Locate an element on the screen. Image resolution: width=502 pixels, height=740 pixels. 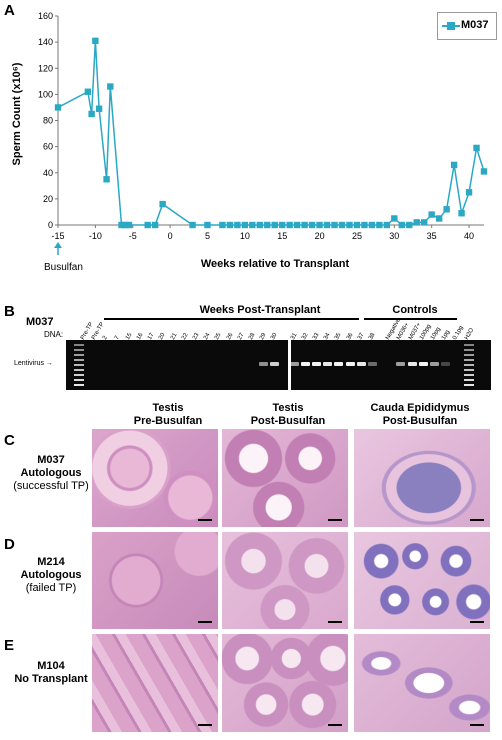
histology-e-epididymis is located at coordinates (422, 683).